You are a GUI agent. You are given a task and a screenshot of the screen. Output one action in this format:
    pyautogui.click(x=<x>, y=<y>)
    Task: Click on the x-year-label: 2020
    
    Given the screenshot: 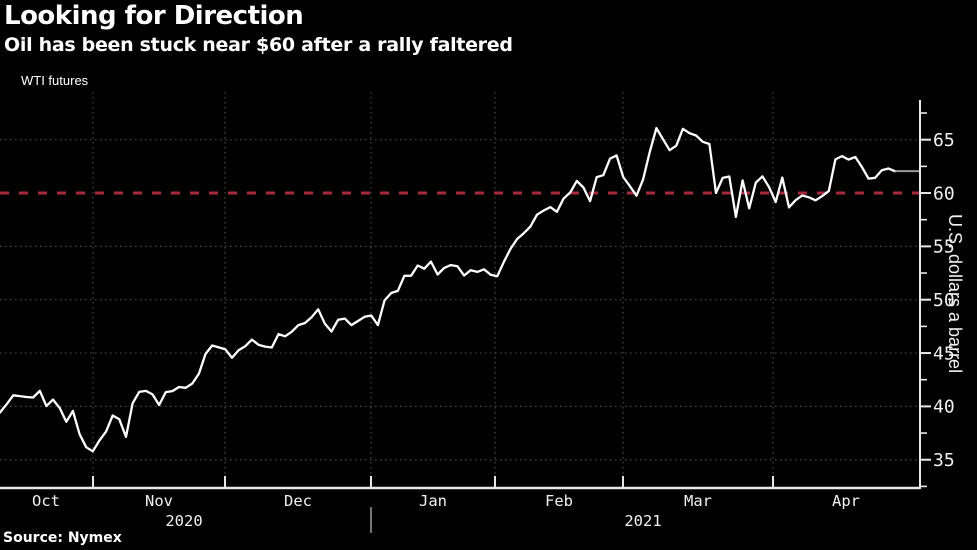 What is the action you would take?
    pyautogui.click(x=183, y=521)
    